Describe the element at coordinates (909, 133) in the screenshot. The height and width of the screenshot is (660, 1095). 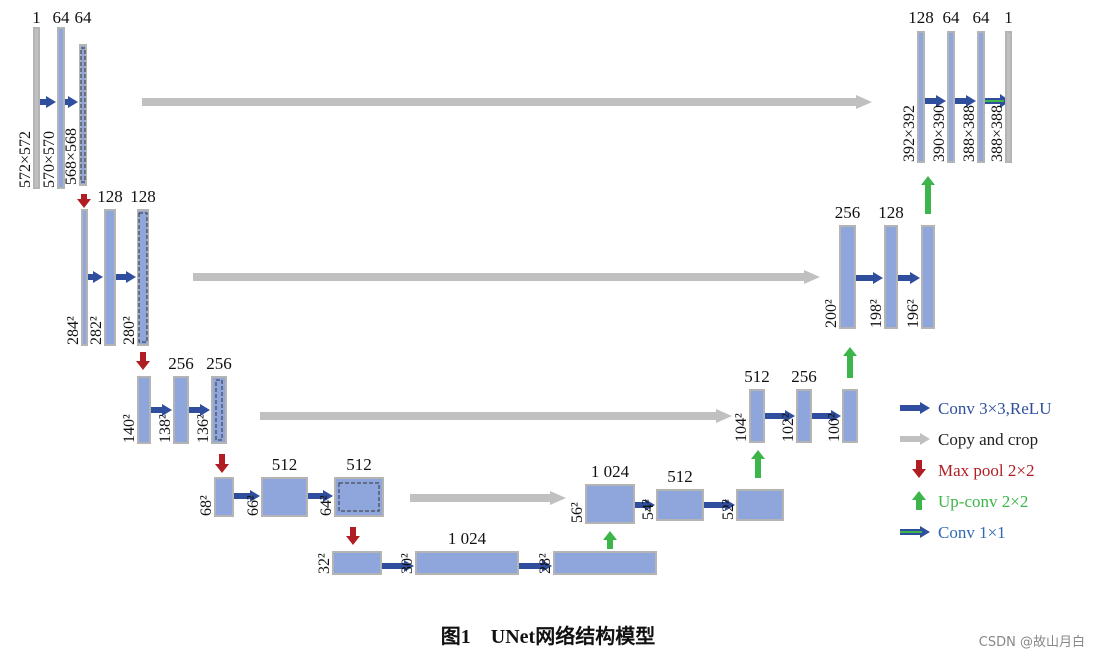
I see `size-label: 392×392` at that location.